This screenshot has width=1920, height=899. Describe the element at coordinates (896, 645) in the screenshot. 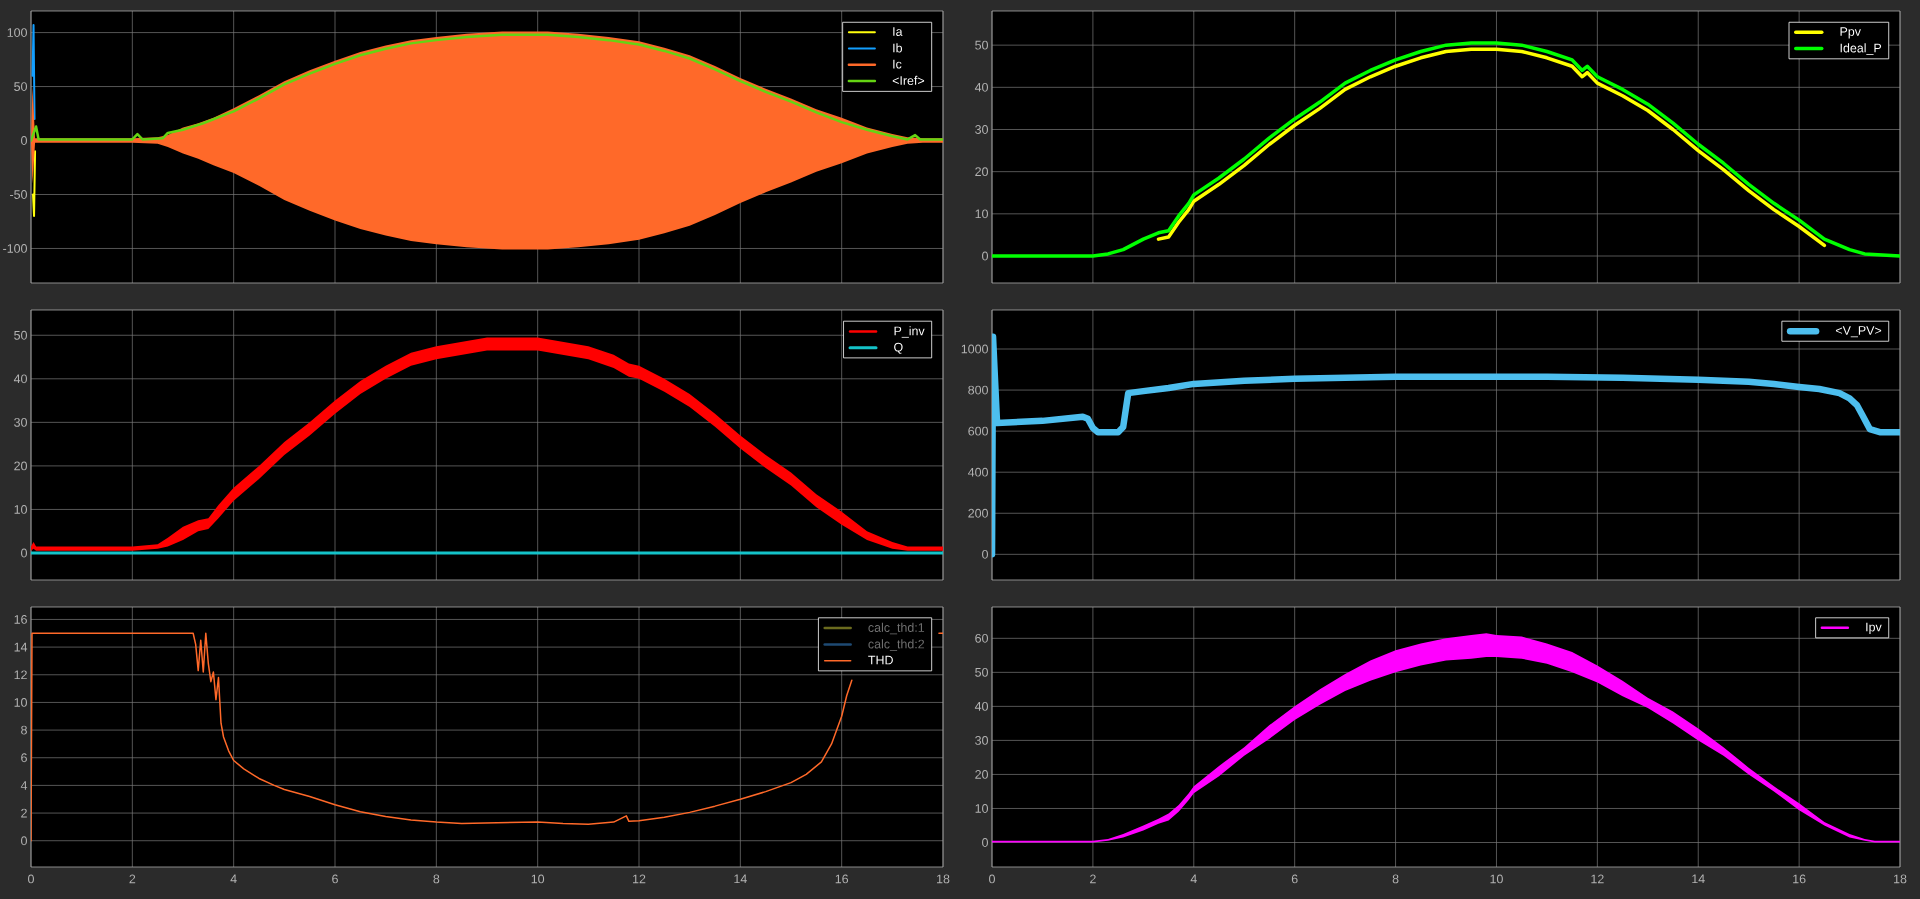

I see `legend-label: calc_thd:2` at that location.